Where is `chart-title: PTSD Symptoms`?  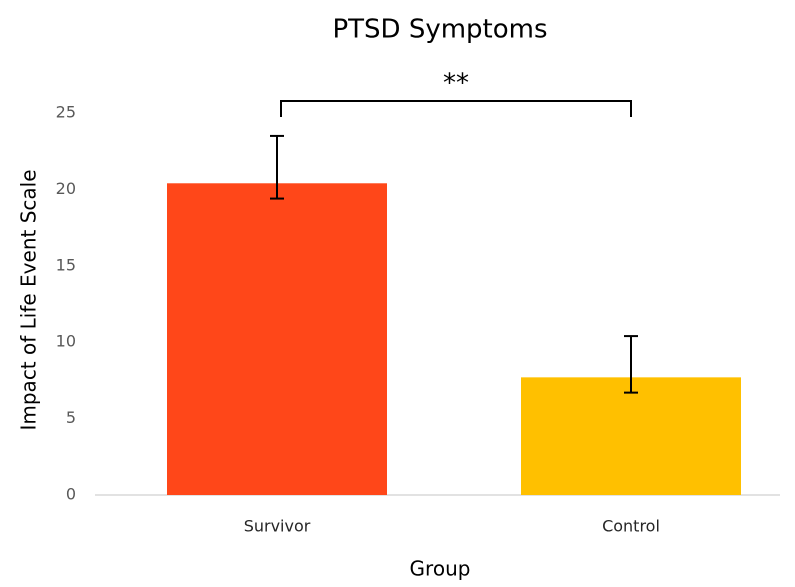 chart-title: PTSD Symptoms is located at coordinates (439, 30).